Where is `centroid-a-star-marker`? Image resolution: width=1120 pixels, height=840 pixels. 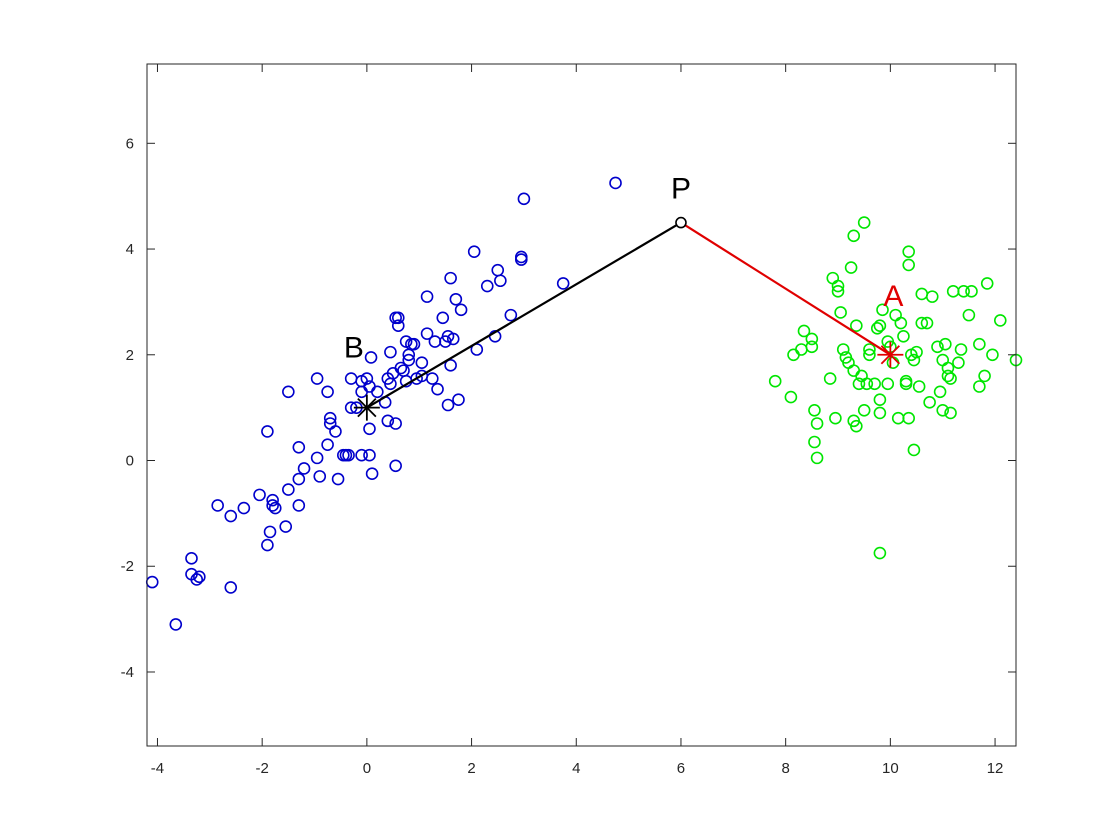 centroid-a-star-marker is located at coordinates (890, 354).